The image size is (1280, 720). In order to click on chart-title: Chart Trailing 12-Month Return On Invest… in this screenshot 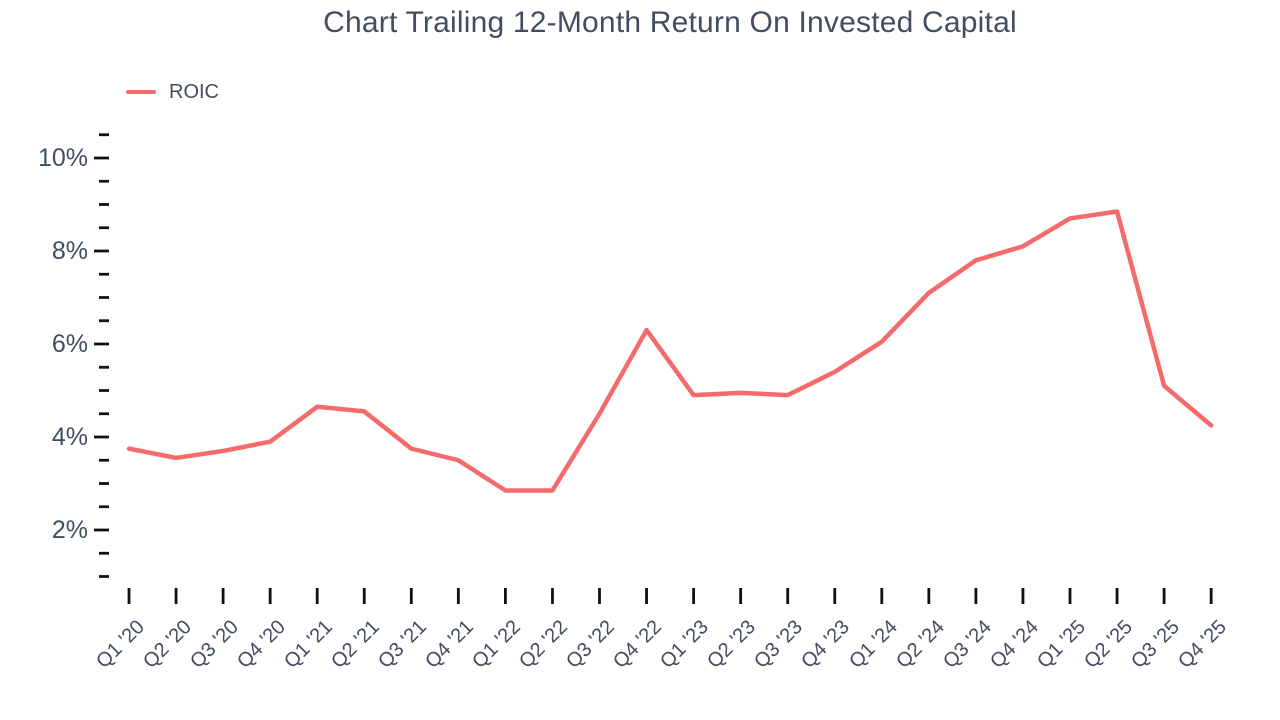, I will do `click(670, 22)`.